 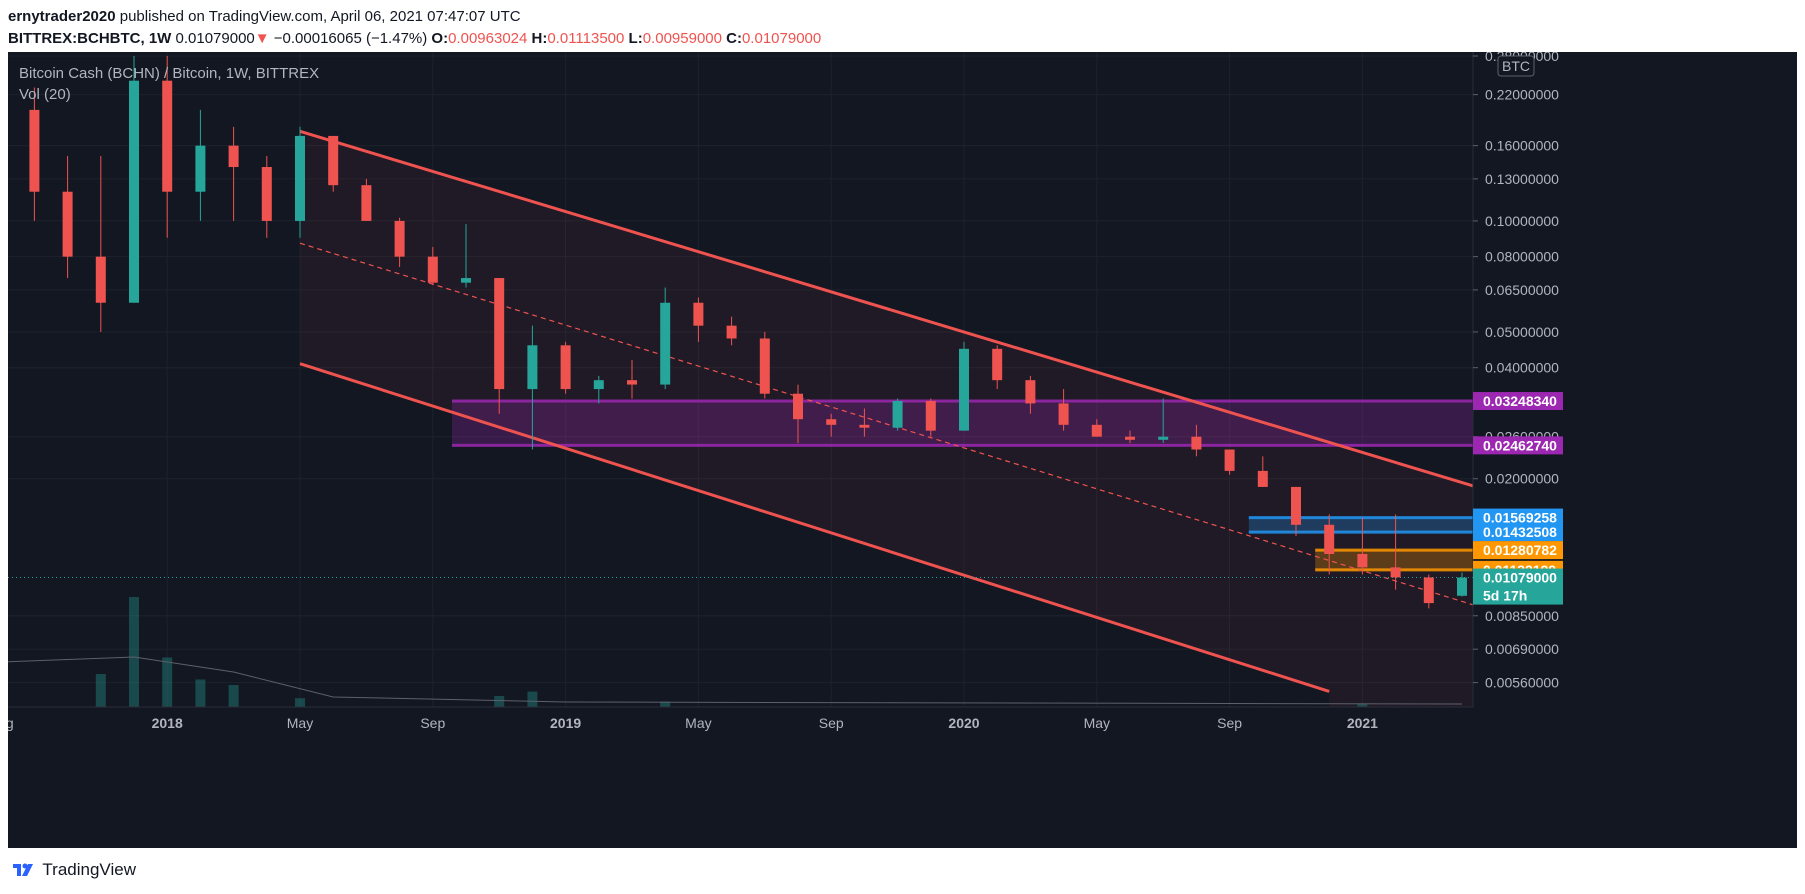 I want to click on low-label: L:, so click(x=635, y=38).